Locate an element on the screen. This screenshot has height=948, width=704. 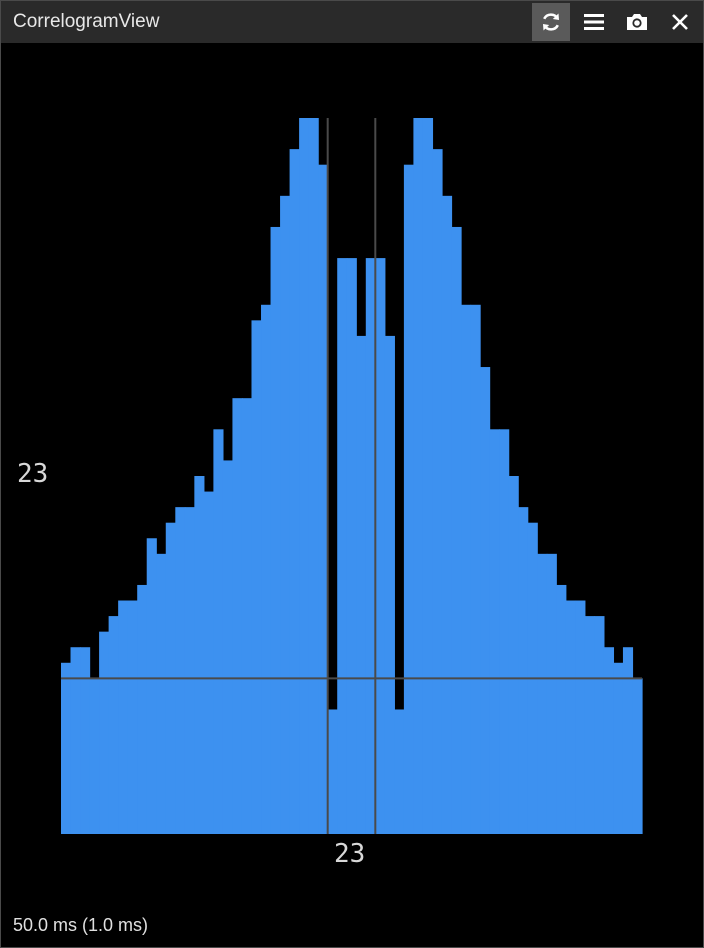
bin-size-label: 50.0 ms (1.0 ms) is located at coordinates (81, 925).